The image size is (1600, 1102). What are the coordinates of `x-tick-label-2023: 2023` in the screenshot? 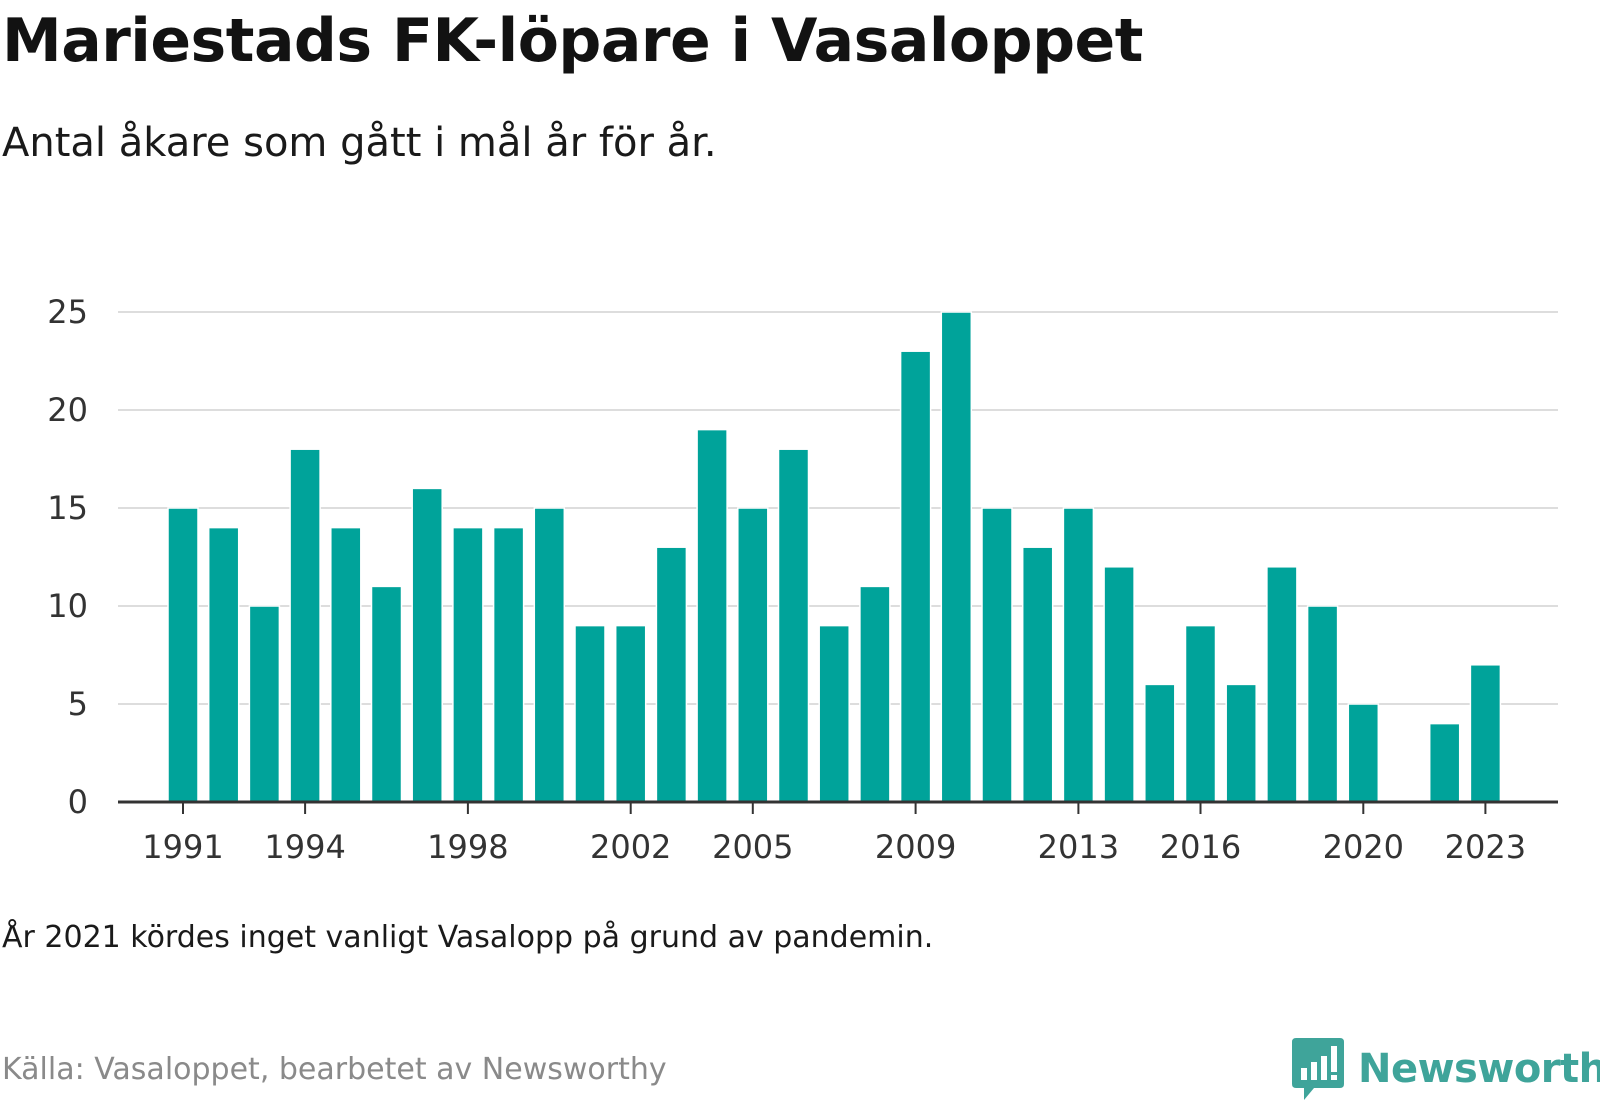 It's located at (1485, 847).